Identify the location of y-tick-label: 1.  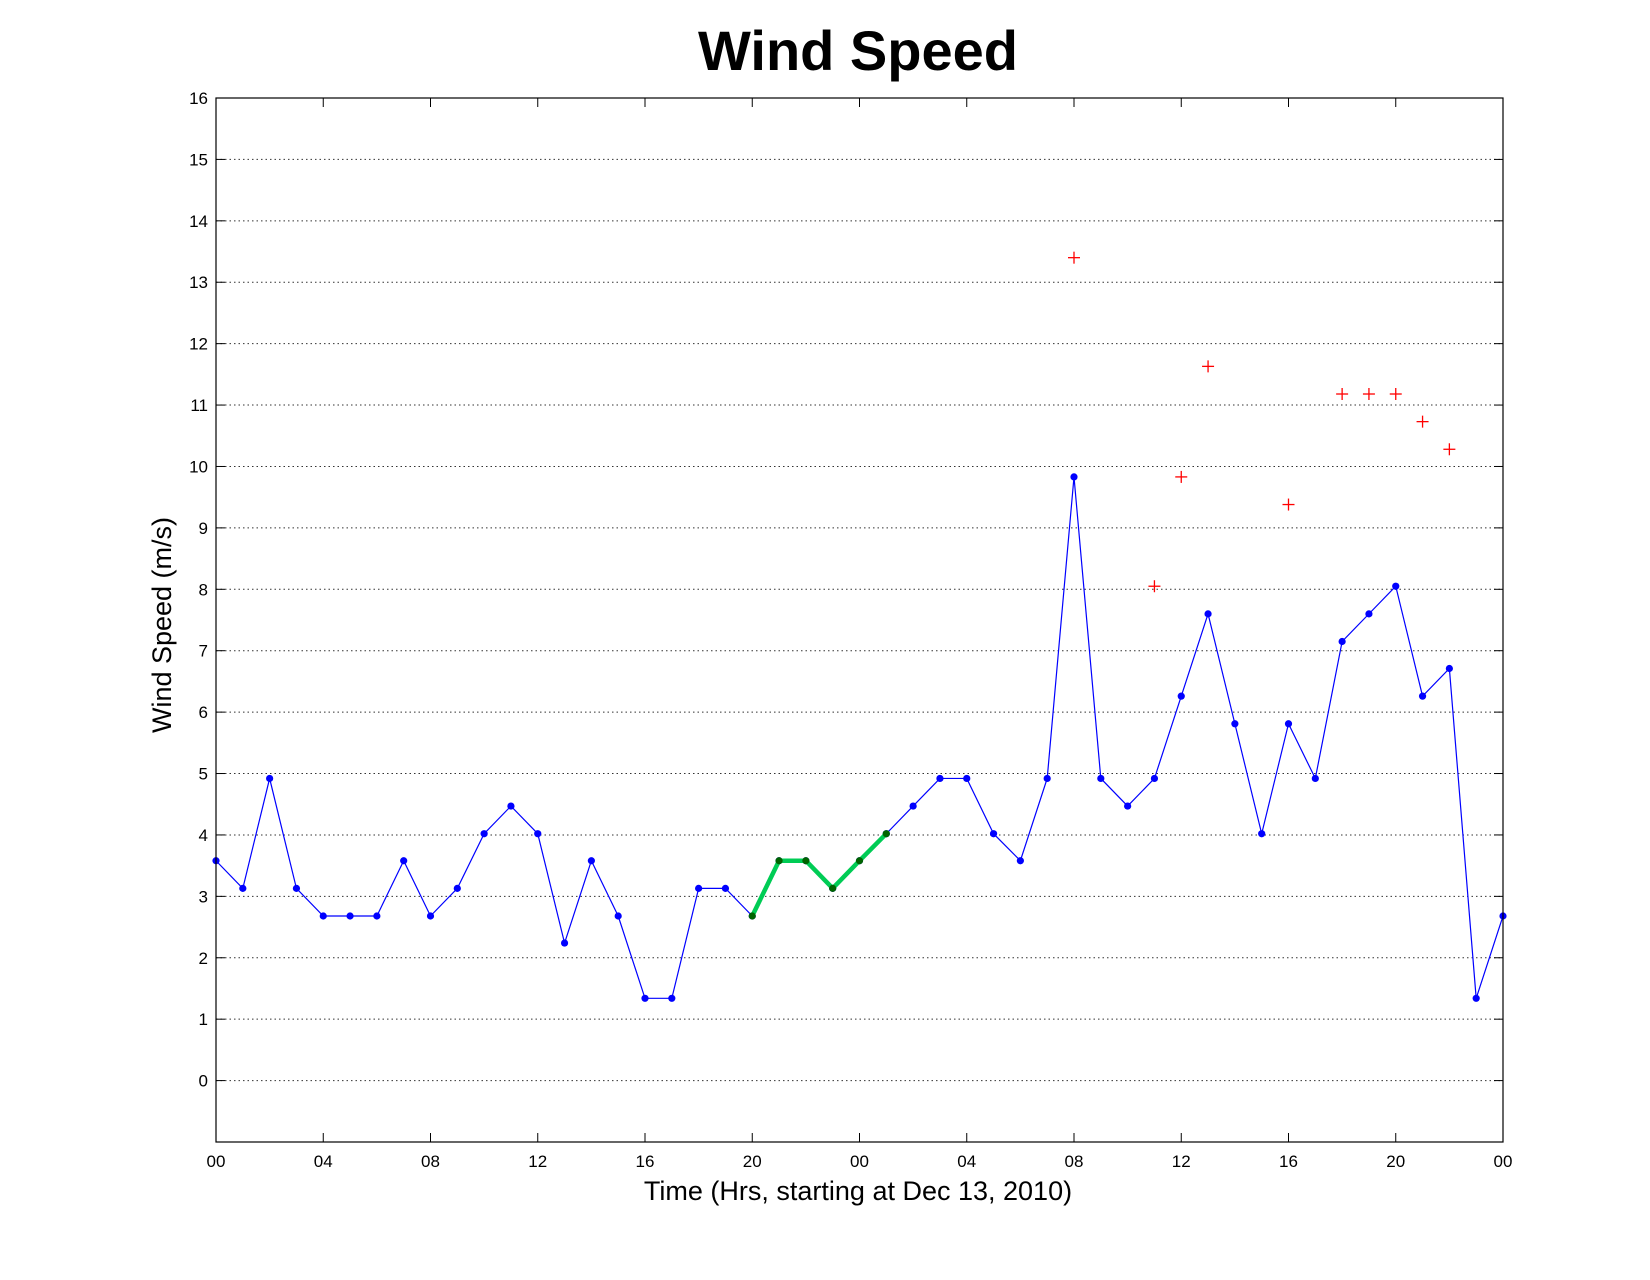
(203, 1019).